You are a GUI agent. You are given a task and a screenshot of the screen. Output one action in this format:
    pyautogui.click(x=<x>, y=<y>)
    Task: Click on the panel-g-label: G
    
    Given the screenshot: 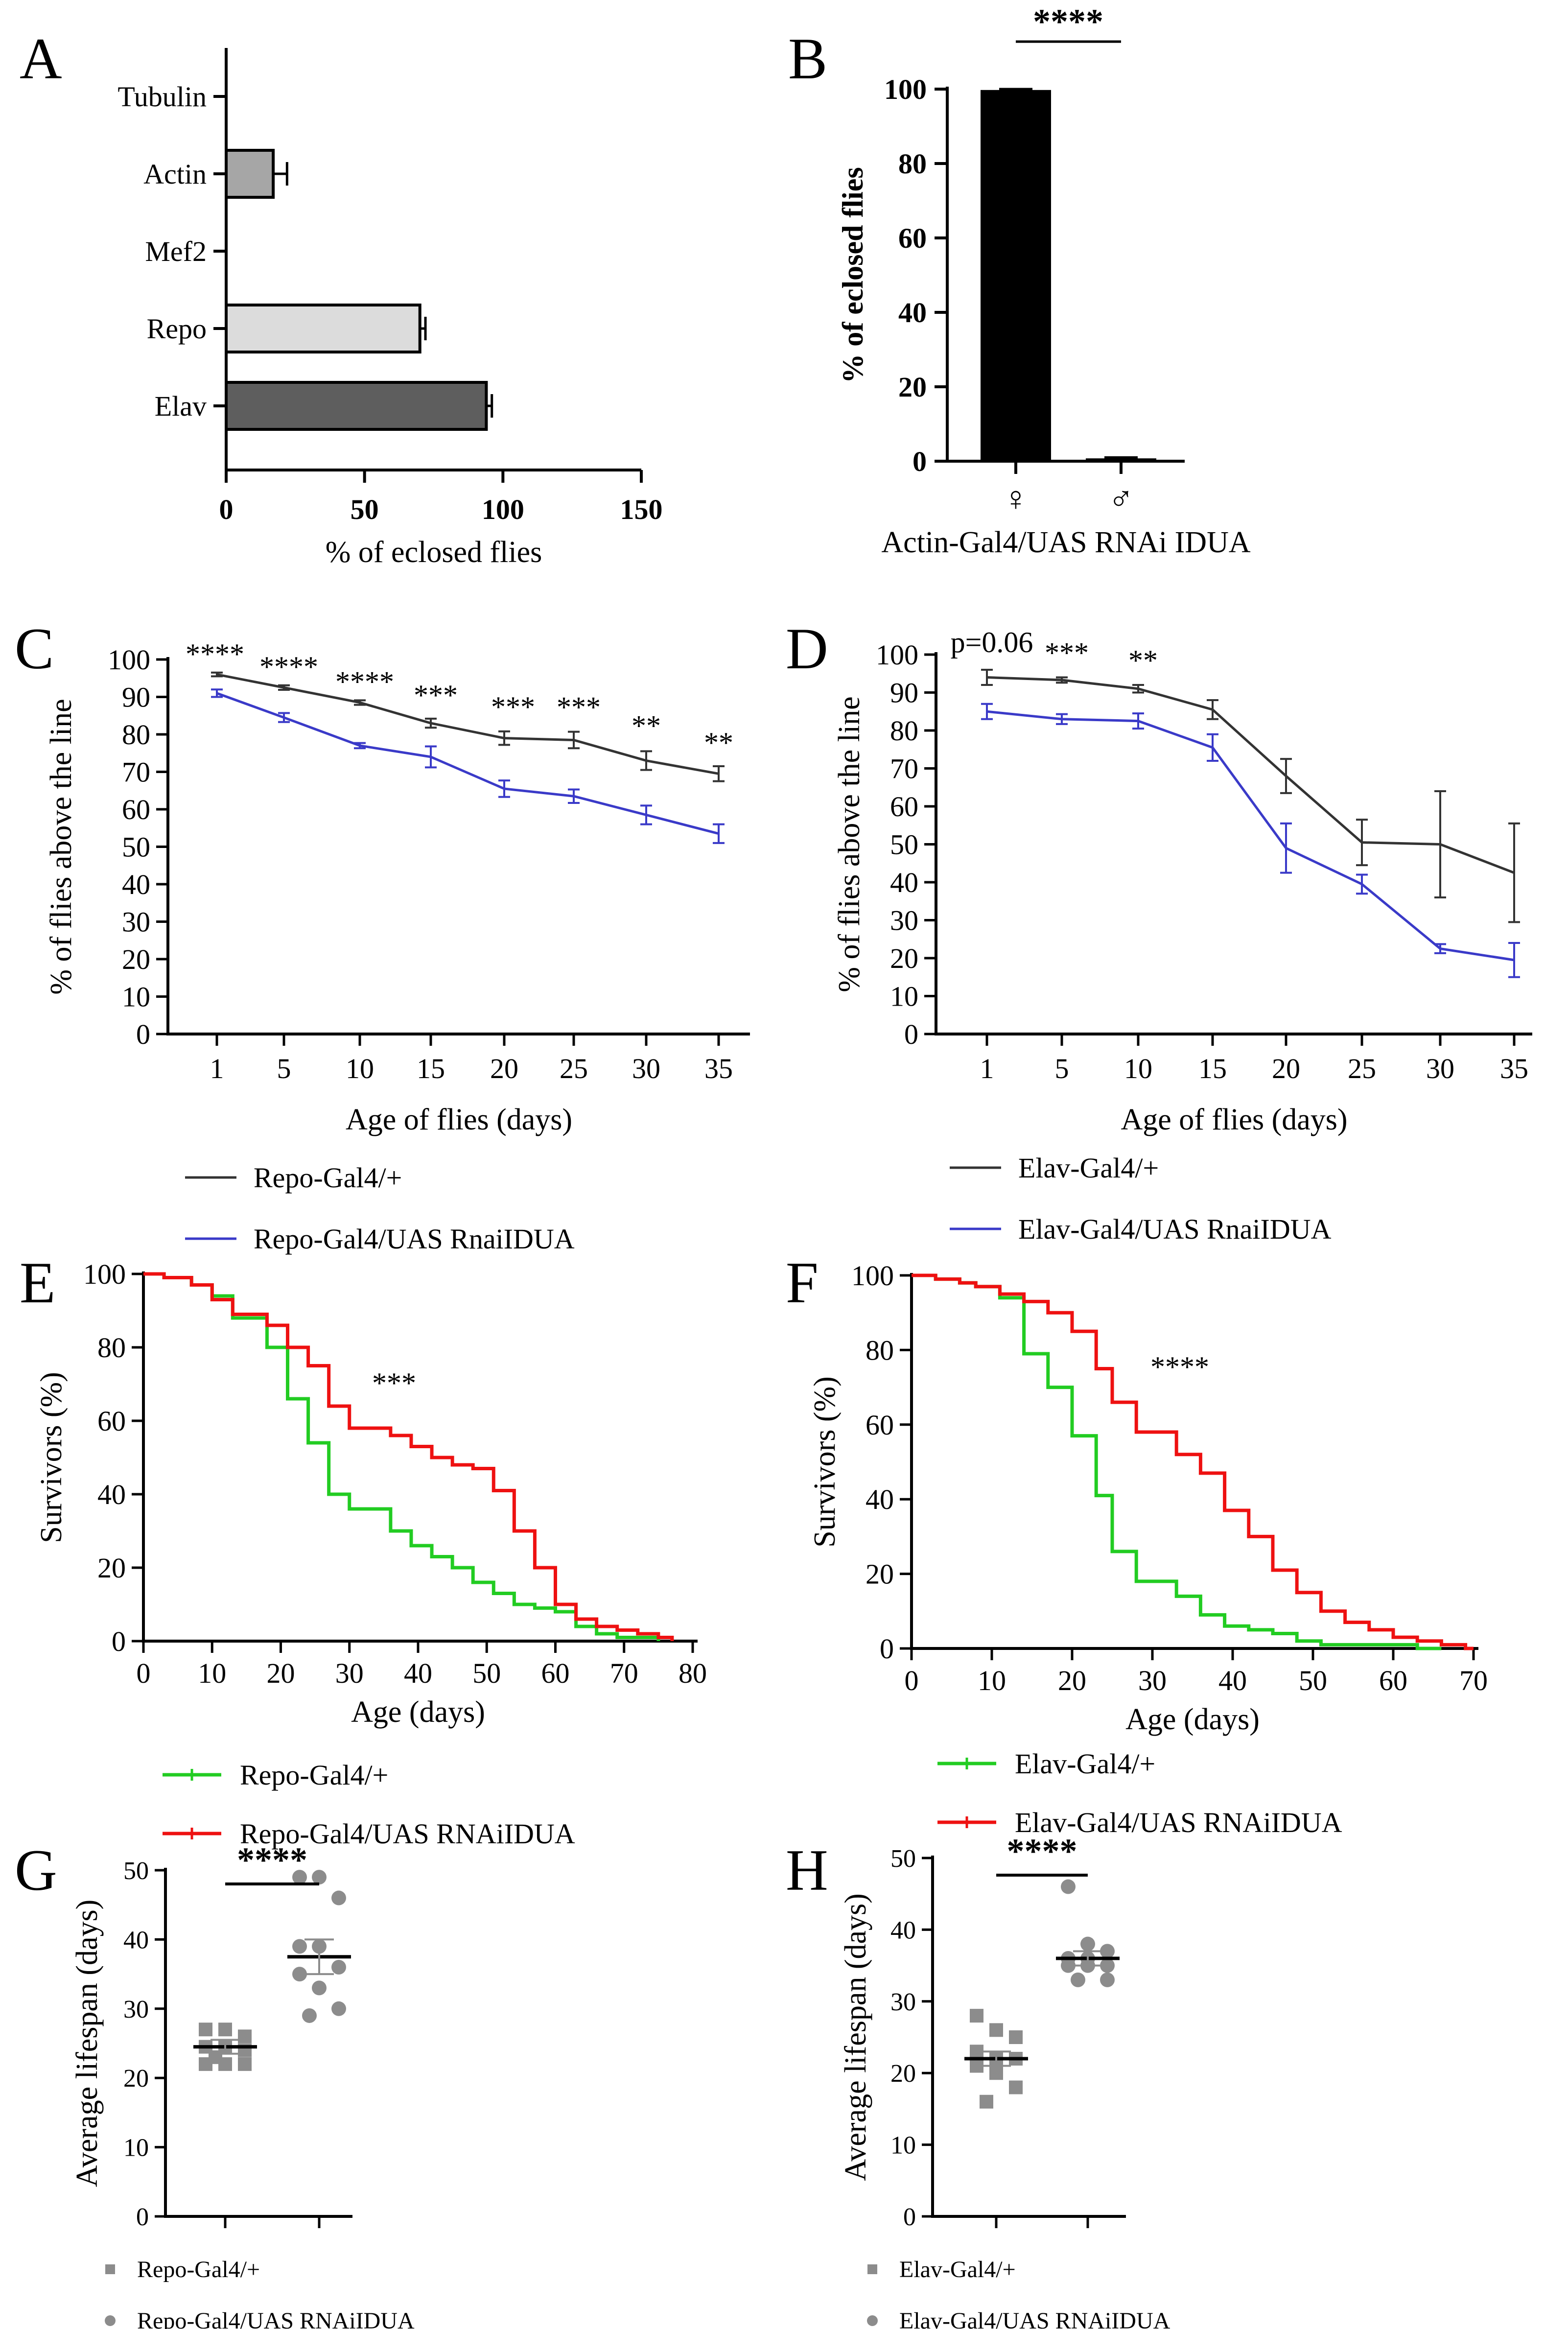 What is the action you would take?
    pyautogui.click(x=36, y=1870)
    